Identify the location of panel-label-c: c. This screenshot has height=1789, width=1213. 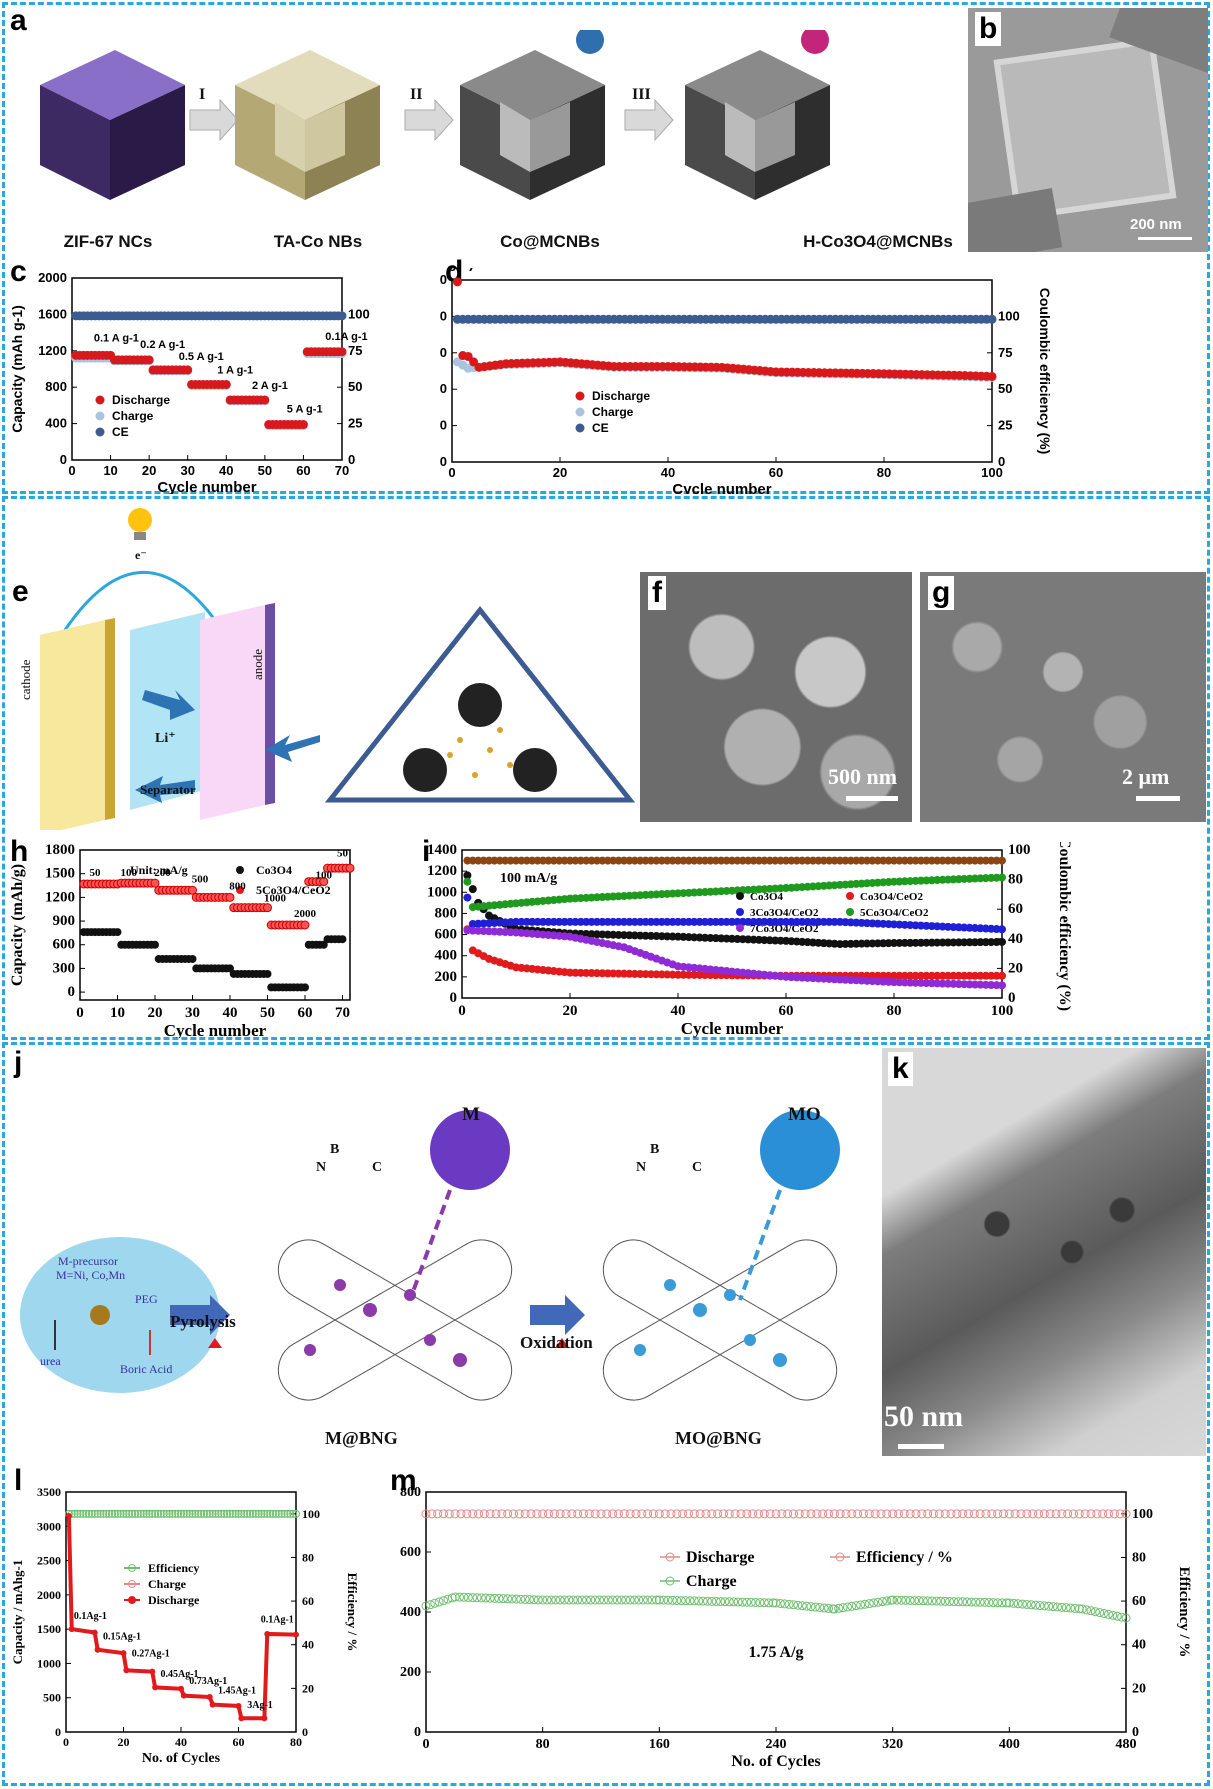
(18, 271).